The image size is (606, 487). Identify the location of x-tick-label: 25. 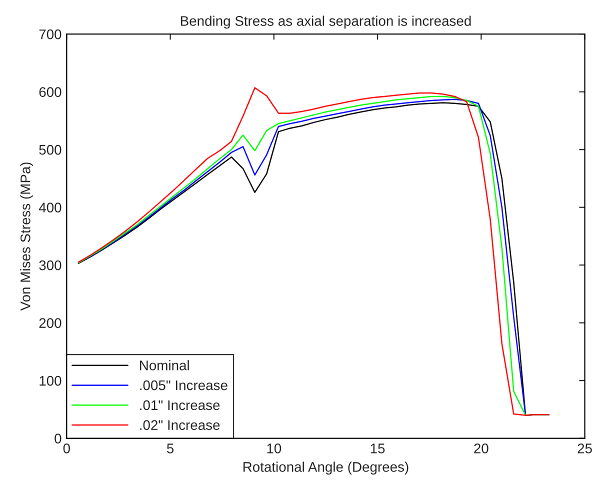
(585, 449).